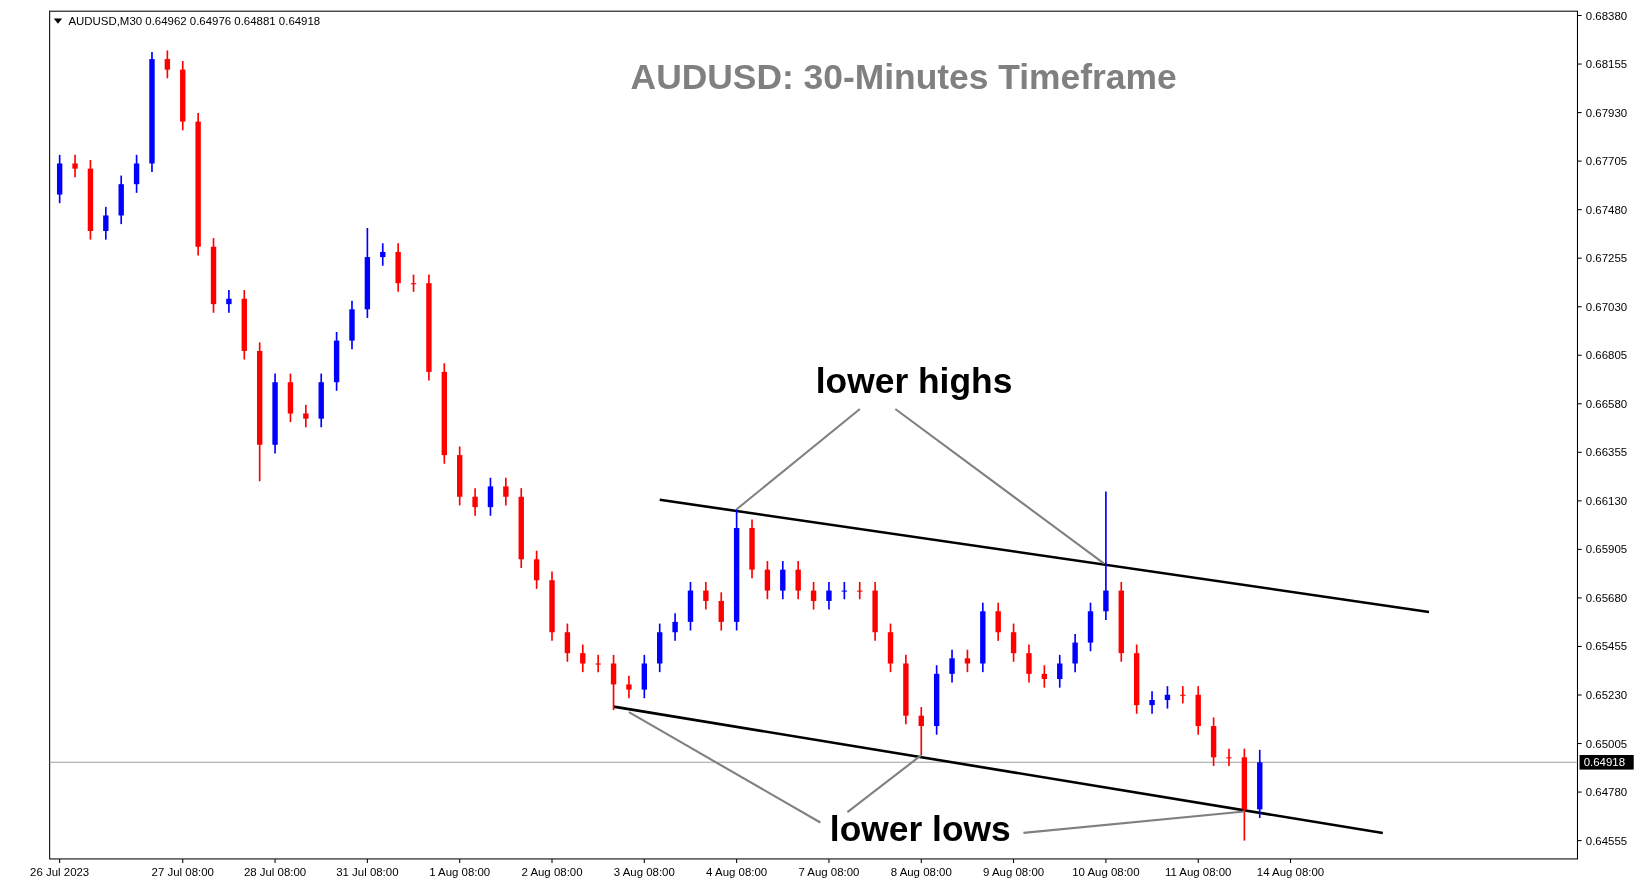 This screenshot has width=1649, height=884. Describe the element at coordinates (1290, 871) in the screenshot. I see `x-tick-label: 14 Aug 08:00` at that location.